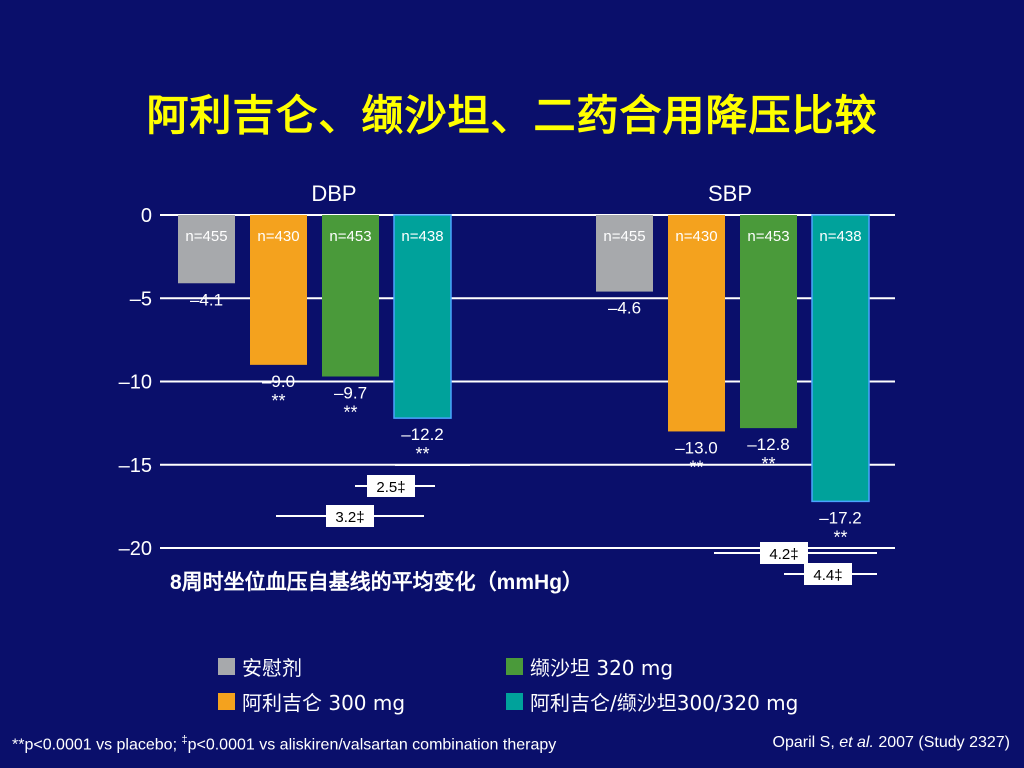 This screenshot has width=1024, height=768. What do you see at coordinates (135, 383) in the screenshot?
I see `y-tick-label: –10` at bounding box center [135, 383].